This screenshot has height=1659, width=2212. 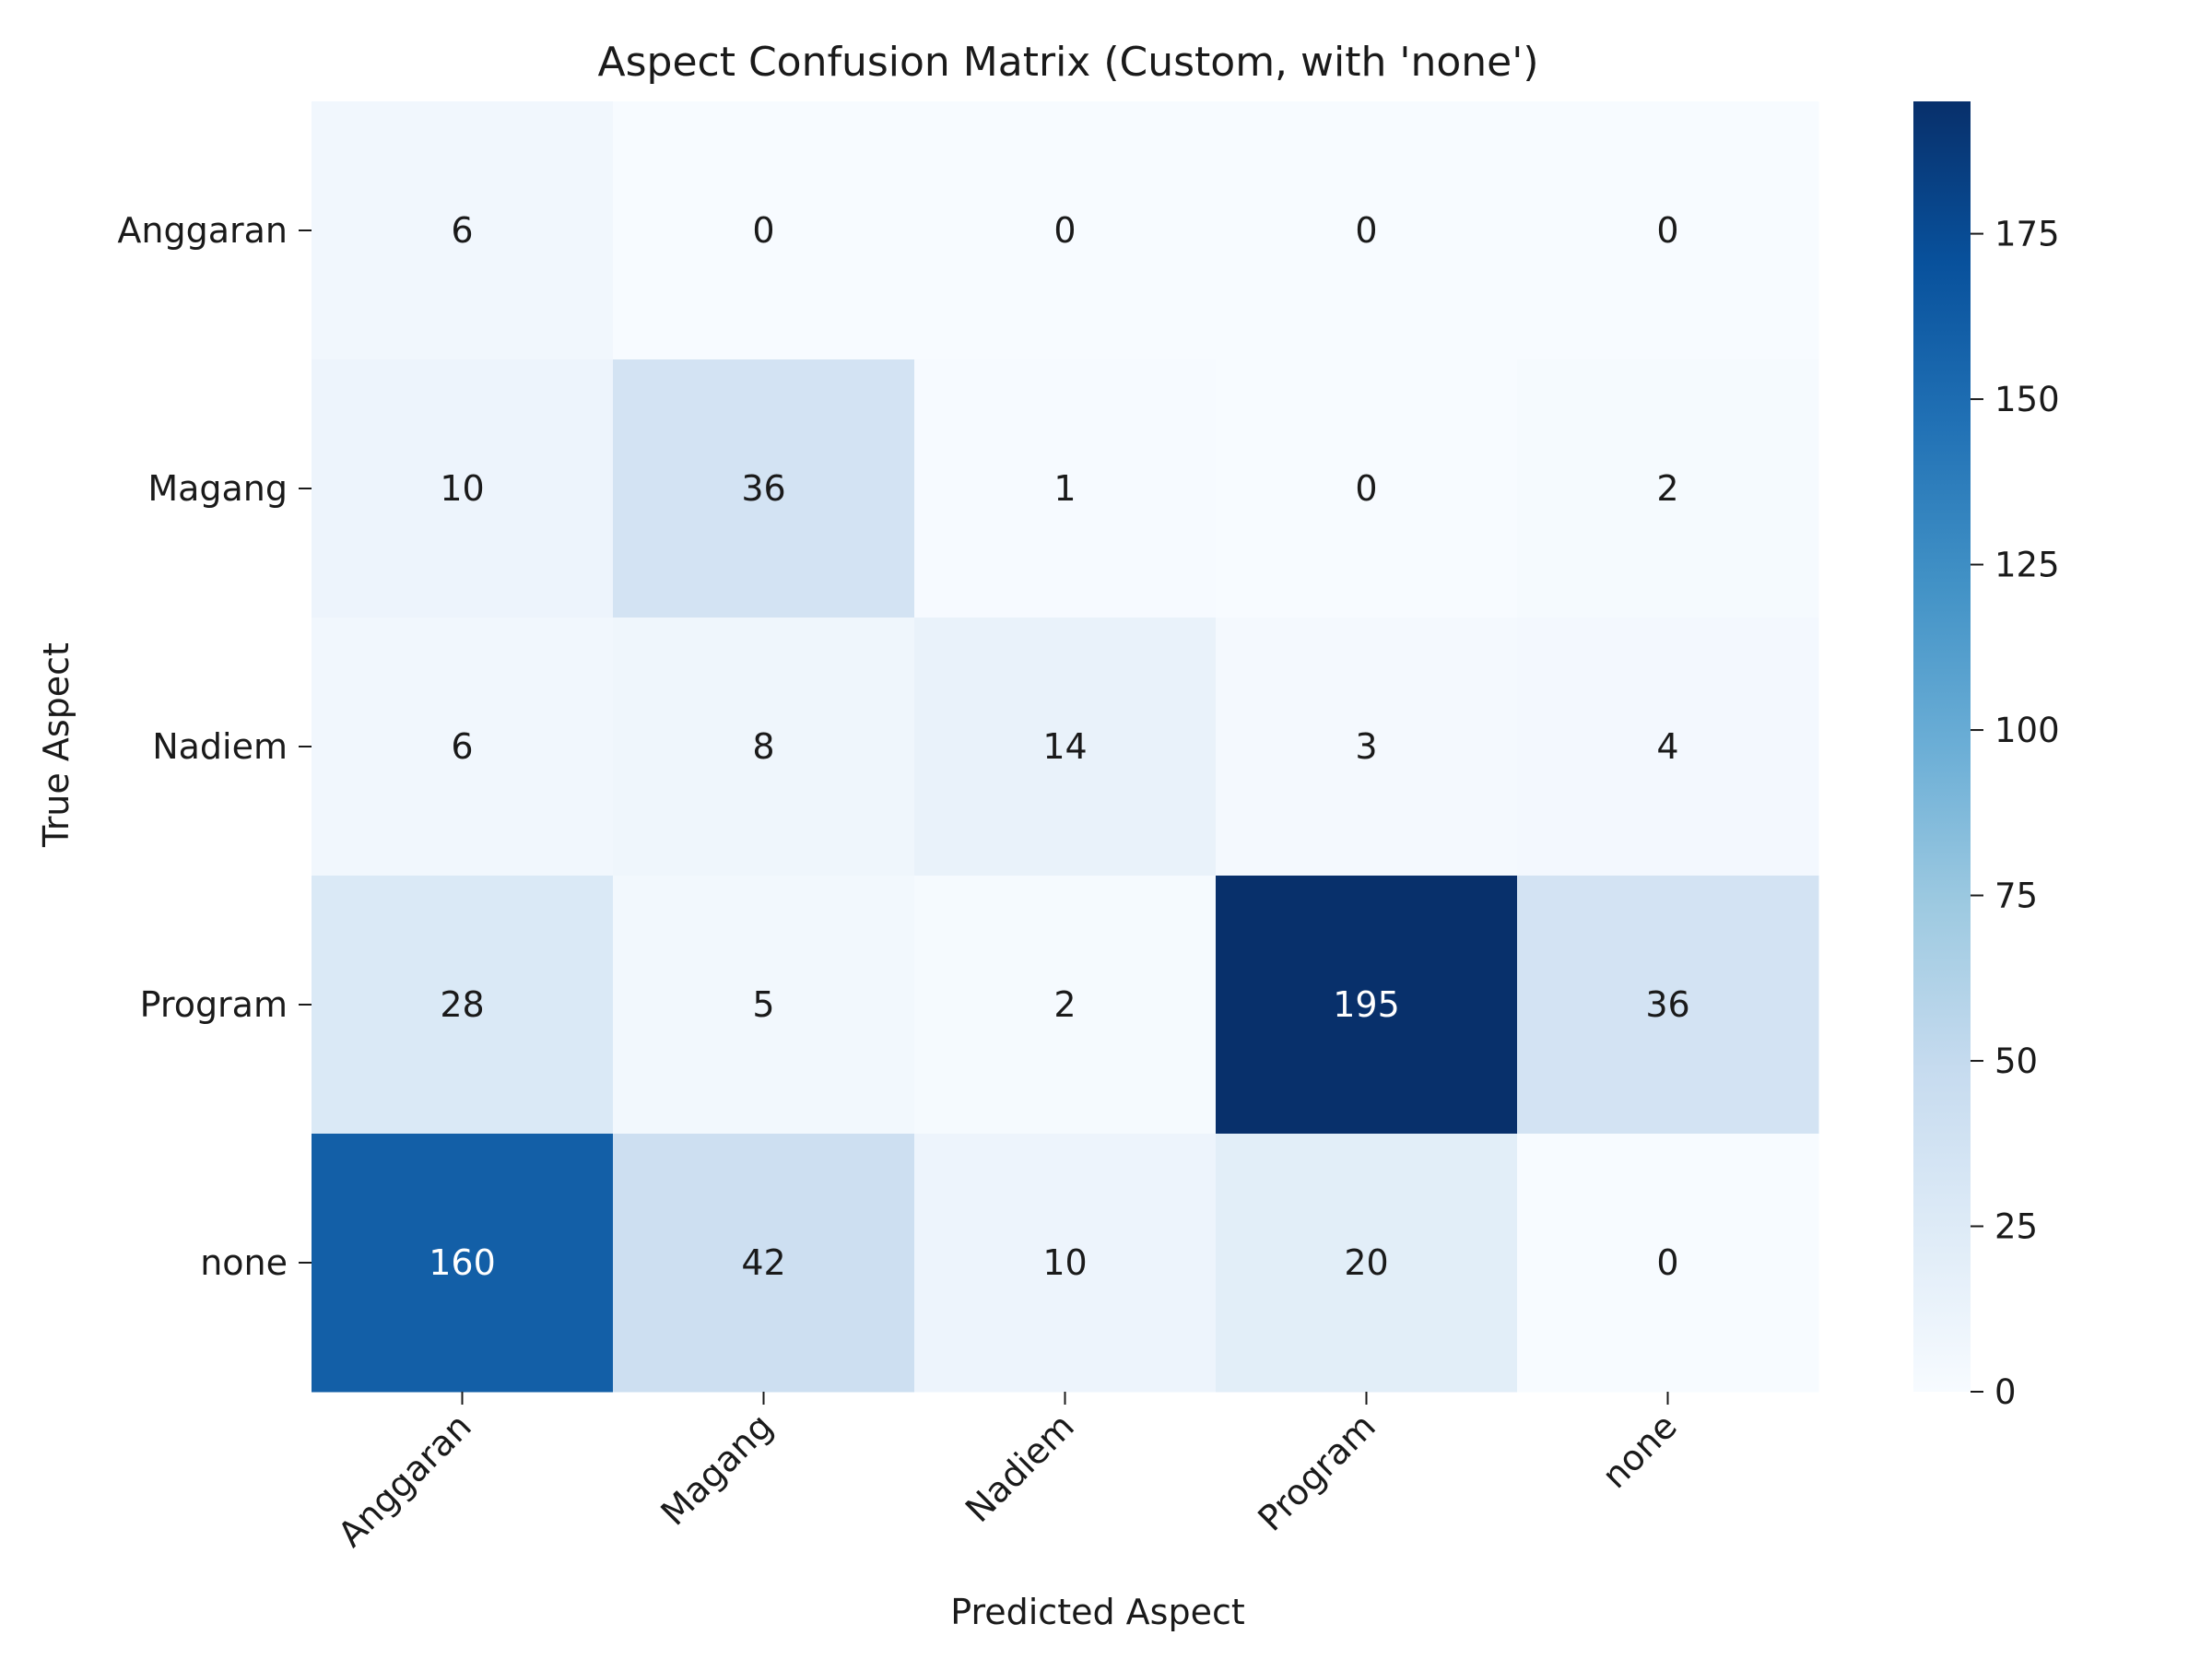 What do you see at coordinates (1020, 1468) in the screenshot?
I see `x-tick-label: Nadiem` at bounding box center [1020, 1468].